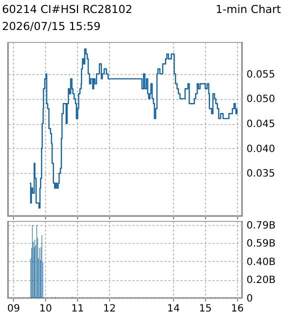  What do you see at coordinates (51, 26) in the screenshot?
I see `chart-subtitle: 2026/07/15 15:59` at bounding box center [51, 26].